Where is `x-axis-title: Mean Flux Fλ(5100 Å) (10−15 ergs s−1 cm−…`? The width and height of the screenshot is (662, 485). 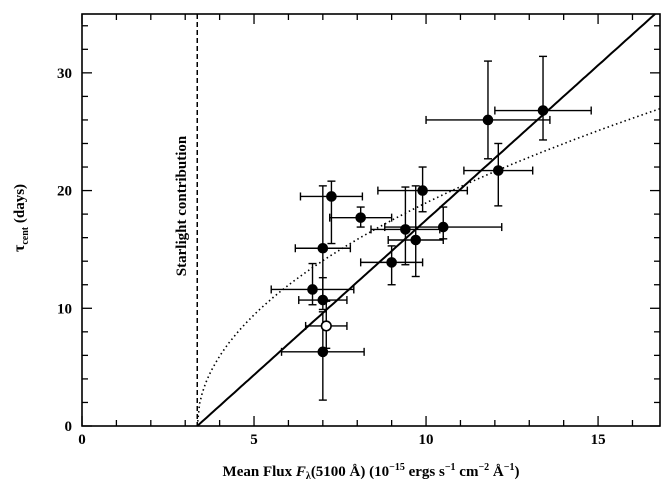
x-axis-title: Mean Flux Fλ(5100 Å) (10−15 ergs s−1 cm−… is located at coordinates (371, 472).